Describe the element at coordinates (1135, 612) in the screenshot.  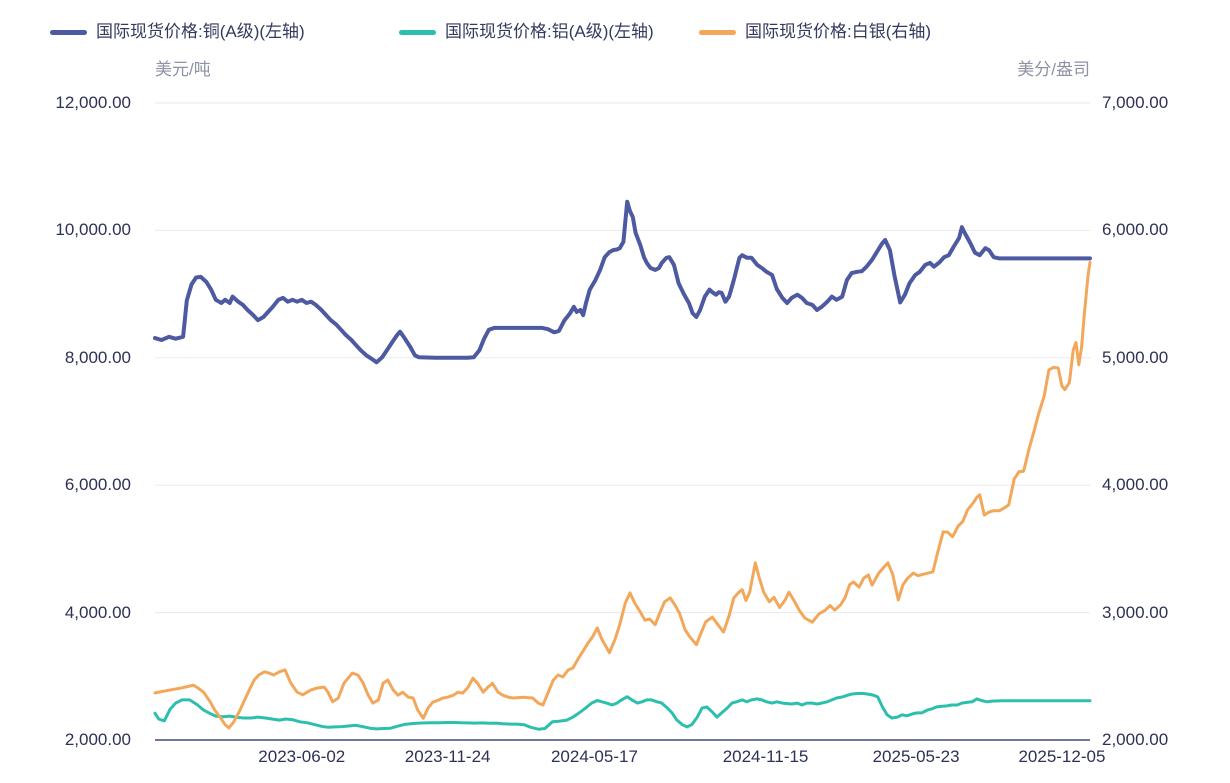
I see `right-axis-tick: 3,000.00` at that location.